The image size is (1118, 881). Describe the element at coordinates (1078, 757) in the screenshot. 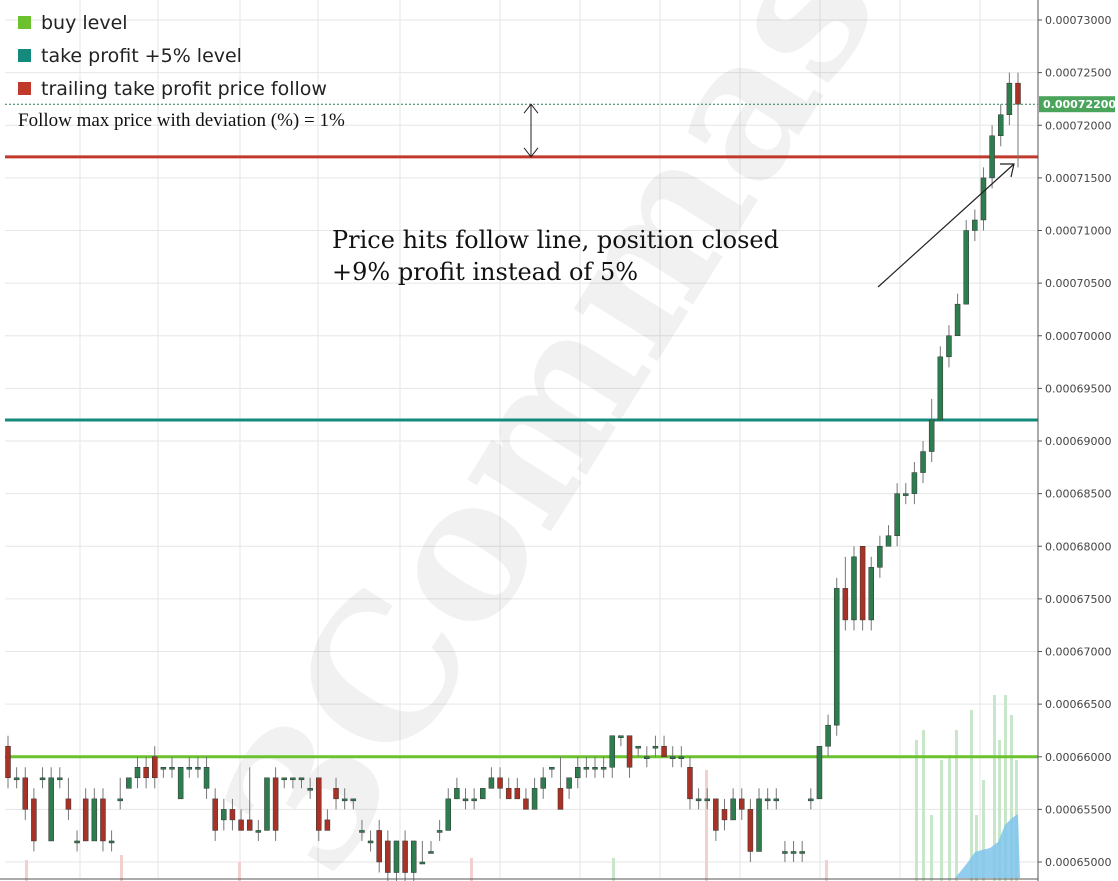

I see `price-tick-label-14: 0.00066000` at that location.